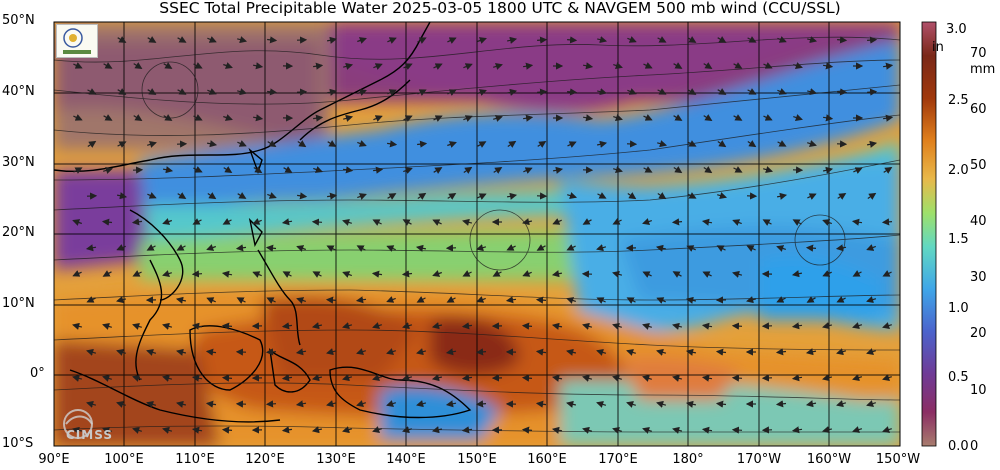 The width and height of the screenshot is (1000, 470). What do you see at coordinates (54, 459) in the screenshot?
I see `lon-label-90e: 90°E` at bounding box center [54, 459].